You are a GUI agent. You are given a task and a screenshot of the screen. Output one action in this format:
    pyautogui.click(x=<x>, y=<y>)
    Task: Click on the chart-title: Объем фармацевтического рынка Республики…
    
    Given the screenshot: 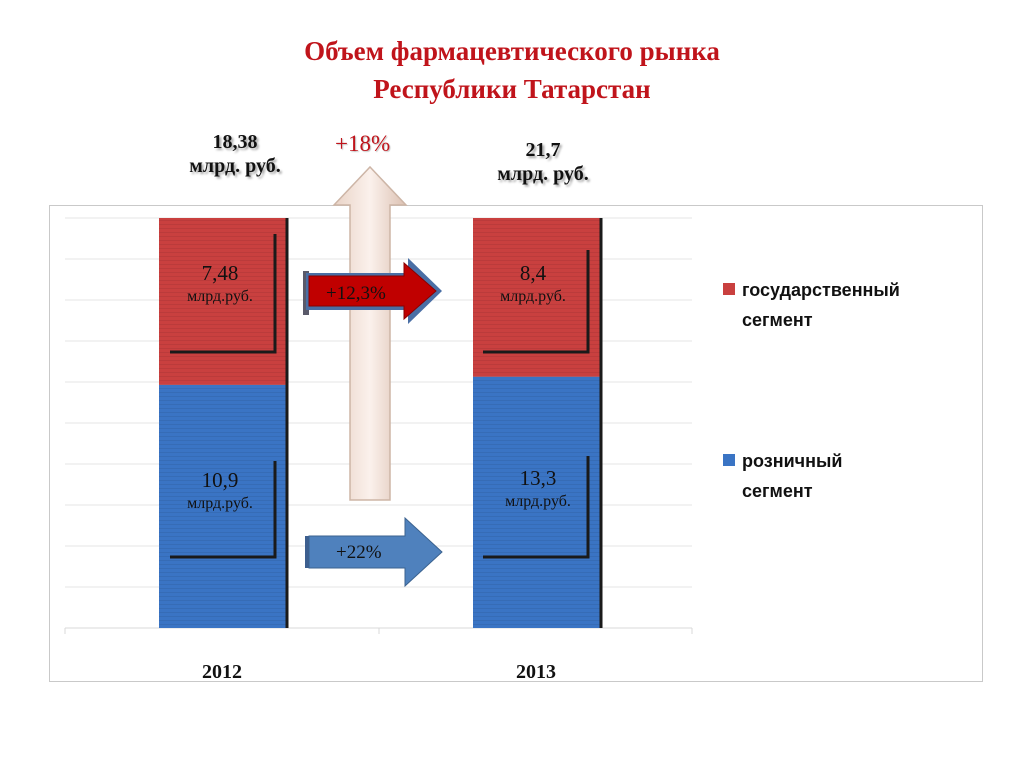 What is the action you would take?
    pyautogui.click(x=512, y=70)
    